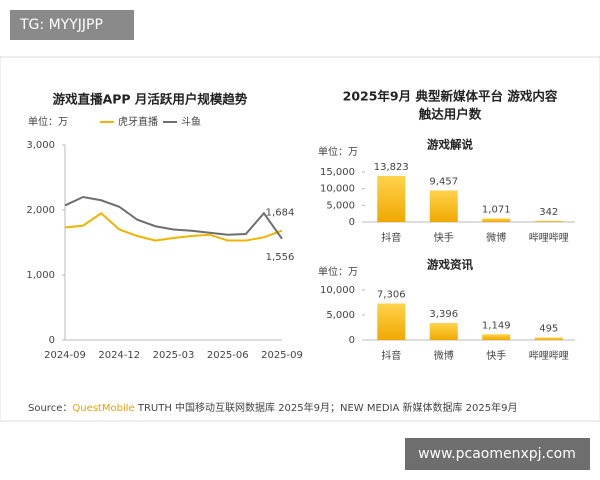 The width and height of the screenshot is (600, 480). Describe the element at coordinates (150, 99) in the screenshot. I see `chart-title: 游戏直播APP 月活跃用户规模趋势` at that location.